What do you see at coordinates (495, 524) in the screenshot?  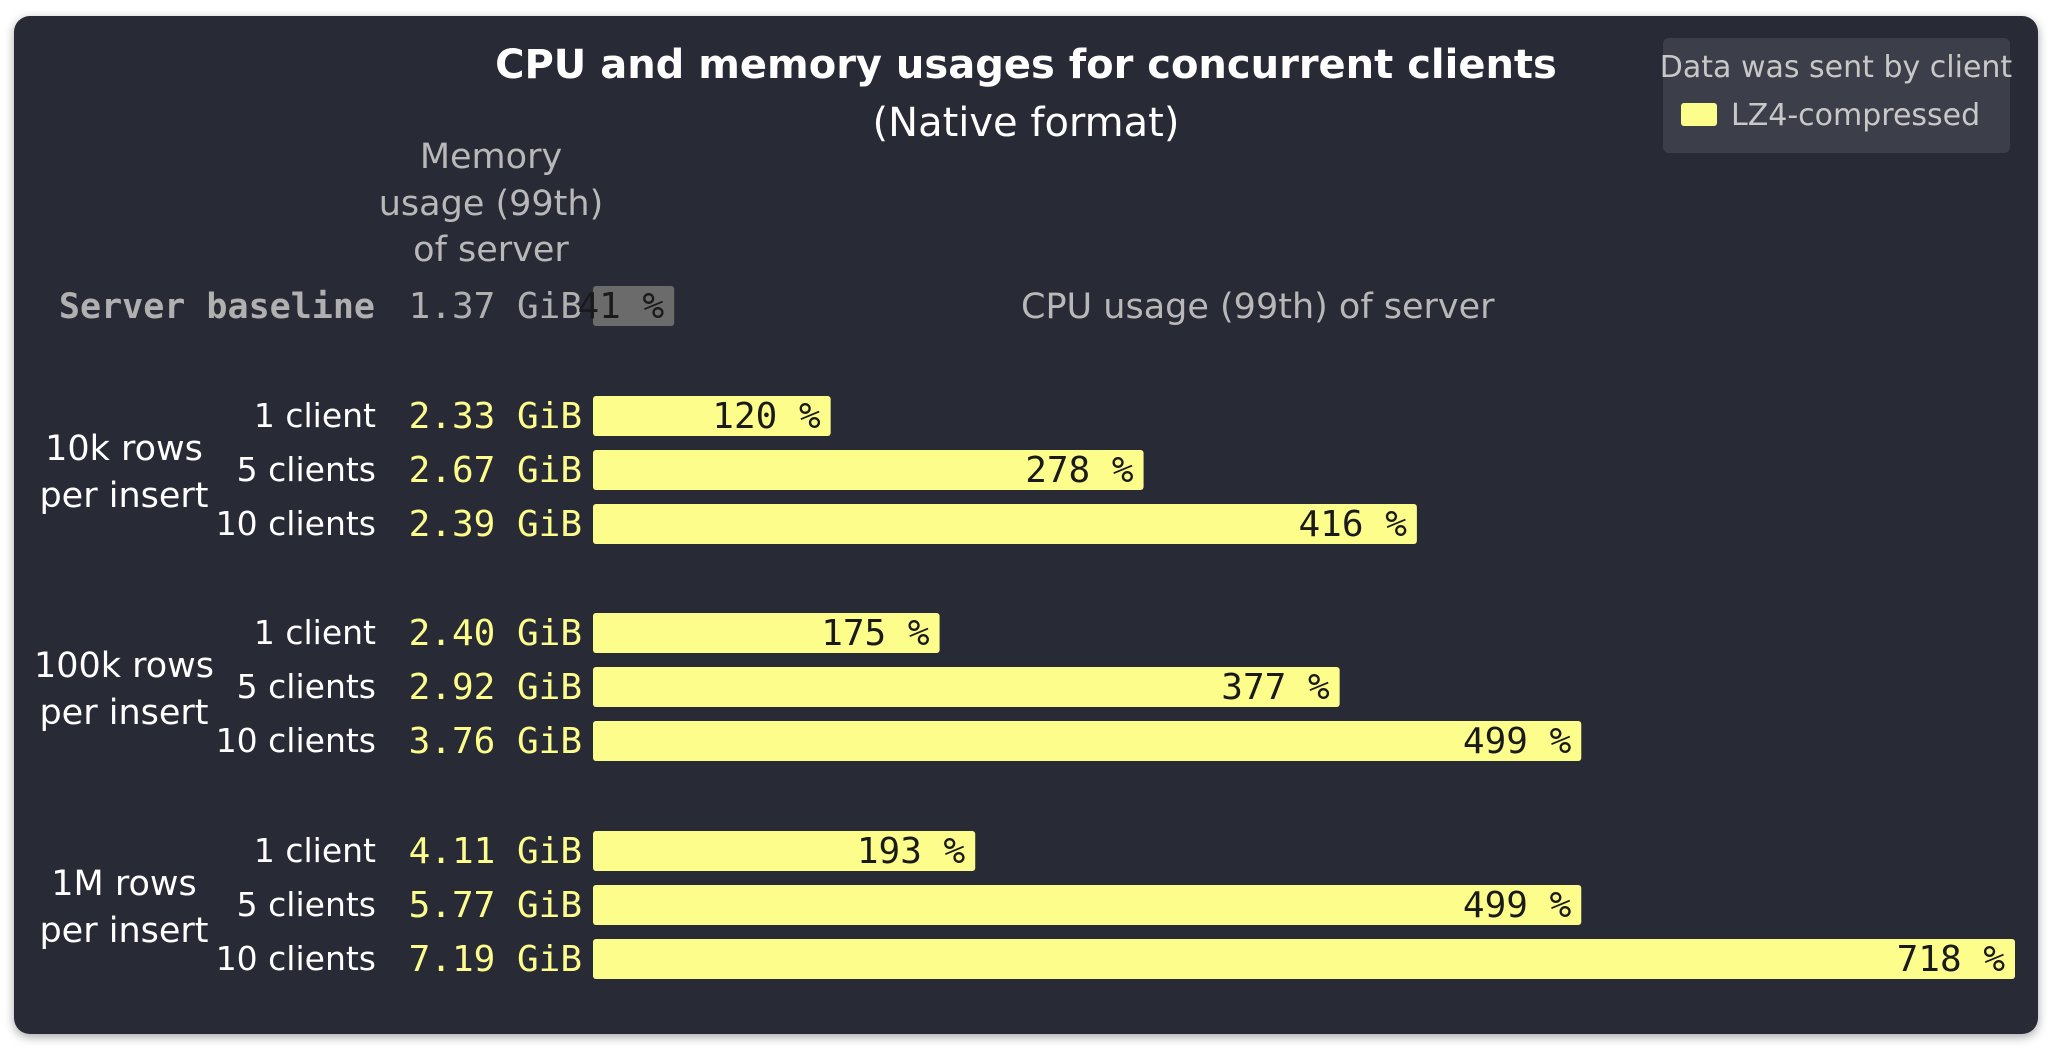 I see `memory-value: 2.39 GiB` at bounding box center [495, 524].